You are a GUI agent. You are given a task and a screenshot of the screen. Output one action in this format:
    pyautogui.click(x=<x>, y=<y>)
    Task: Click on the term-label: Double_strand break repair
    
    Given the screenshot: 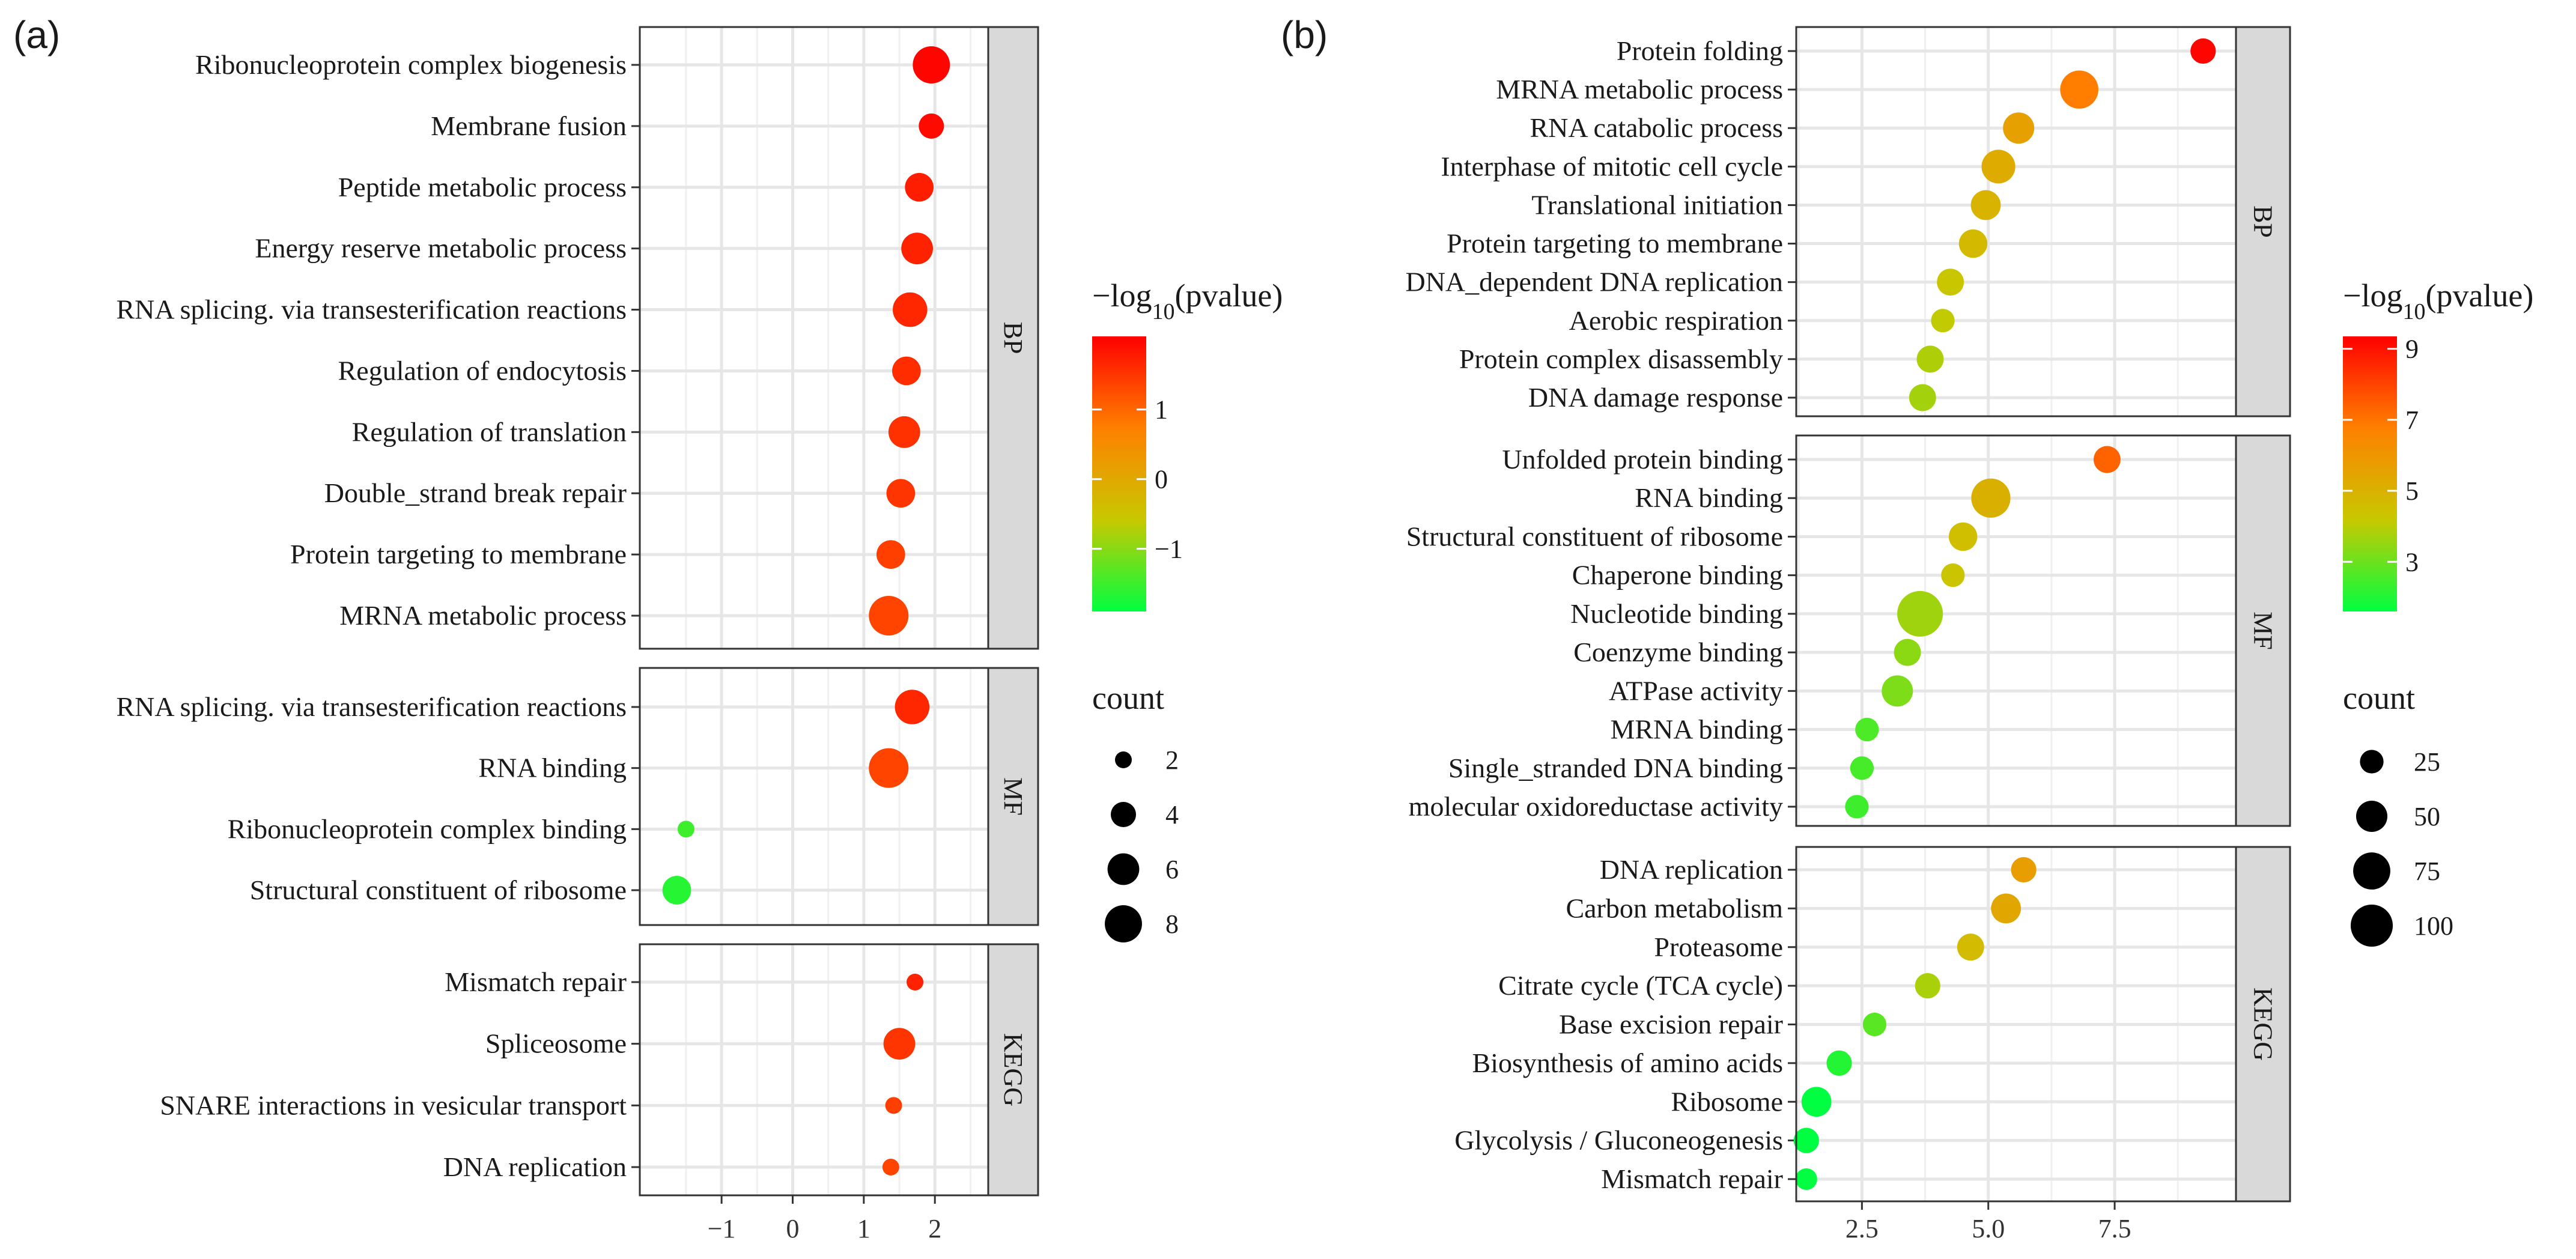 What is the action you would take?
    pyautogui.click(x=475, y=493)
    